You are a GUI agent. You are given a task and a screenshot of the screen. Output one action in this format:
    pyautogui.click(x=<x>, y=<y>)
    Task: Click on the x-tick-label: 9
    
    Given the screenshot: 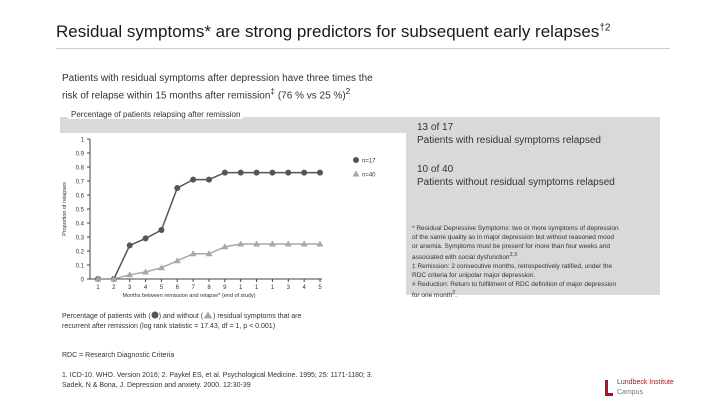 What is the action you would take?
    pyautogui.click(x=225, y=288)
    